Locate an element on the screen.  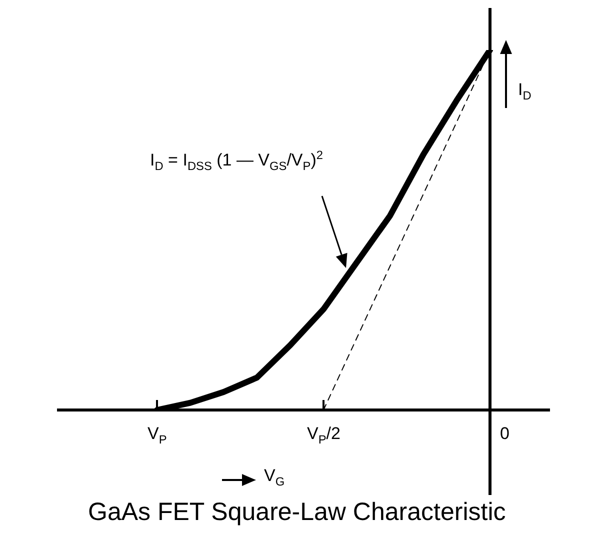
y-axis-title: I$_{D}$ is located at coordinates (525, 91).